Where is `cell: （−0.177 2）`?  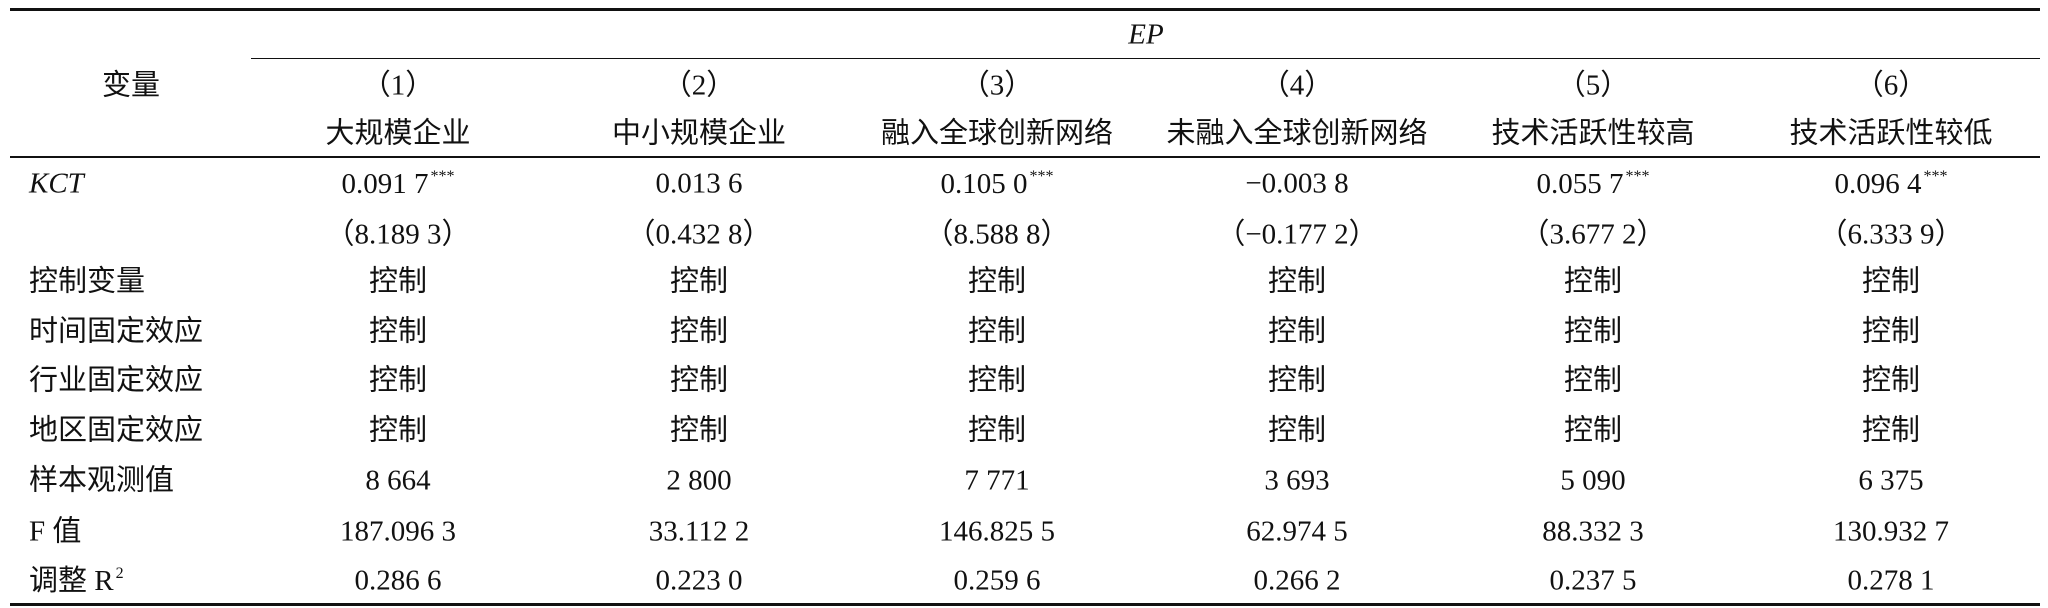 cell: （−0.177 2） is located at coordinates (1297, 234).